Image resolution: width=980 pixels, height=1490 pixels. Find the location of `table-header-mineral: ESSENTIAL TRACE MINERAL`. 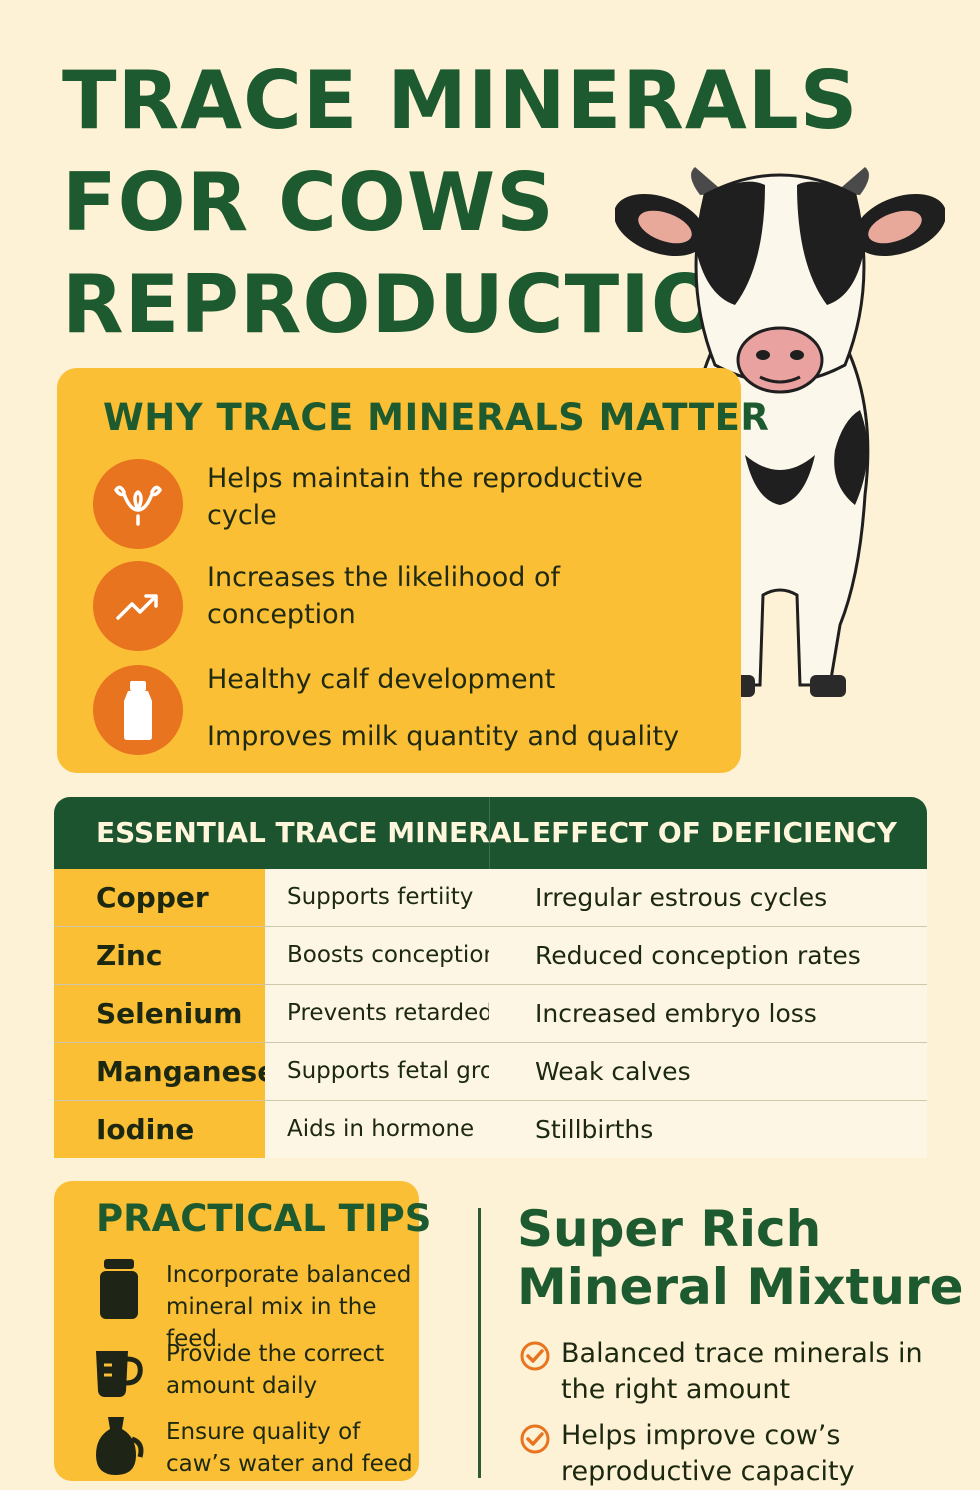

table-header-mineral: ESSENTIAL TRACE MINERAL is located at coordinates (313, 832).